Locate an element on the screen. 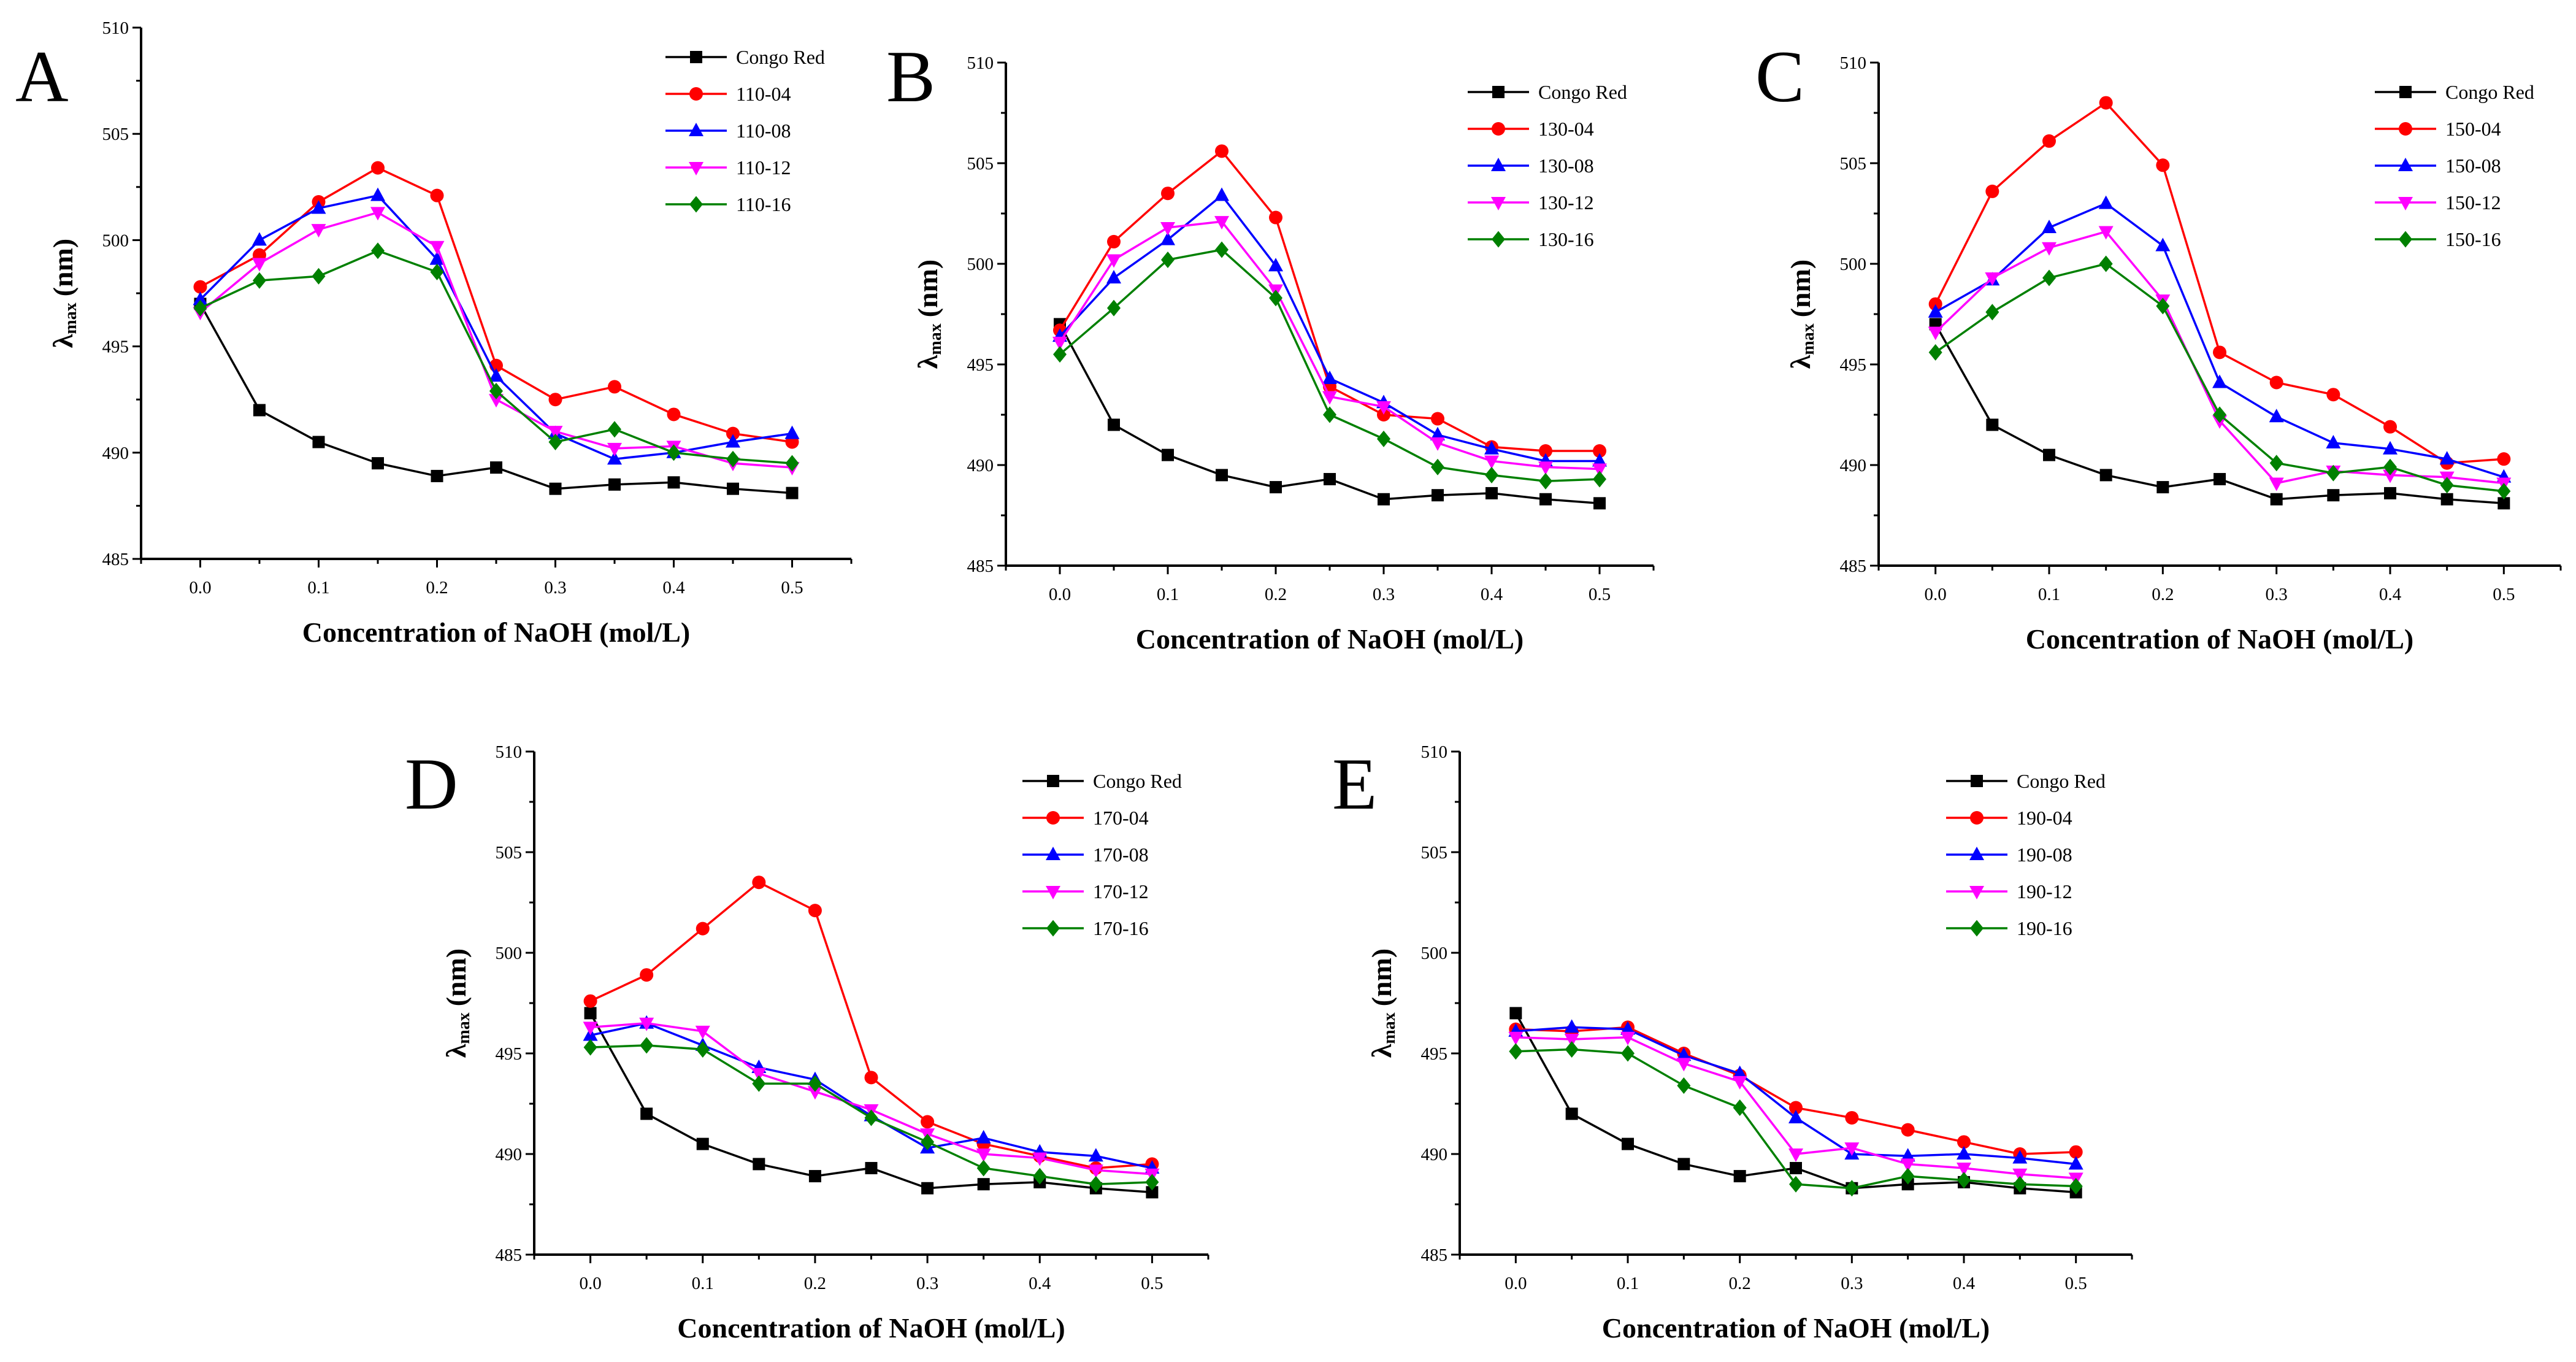  x-axis-title: Concentration of NaOH (mol/L) is located at coordinates (871, 1328).